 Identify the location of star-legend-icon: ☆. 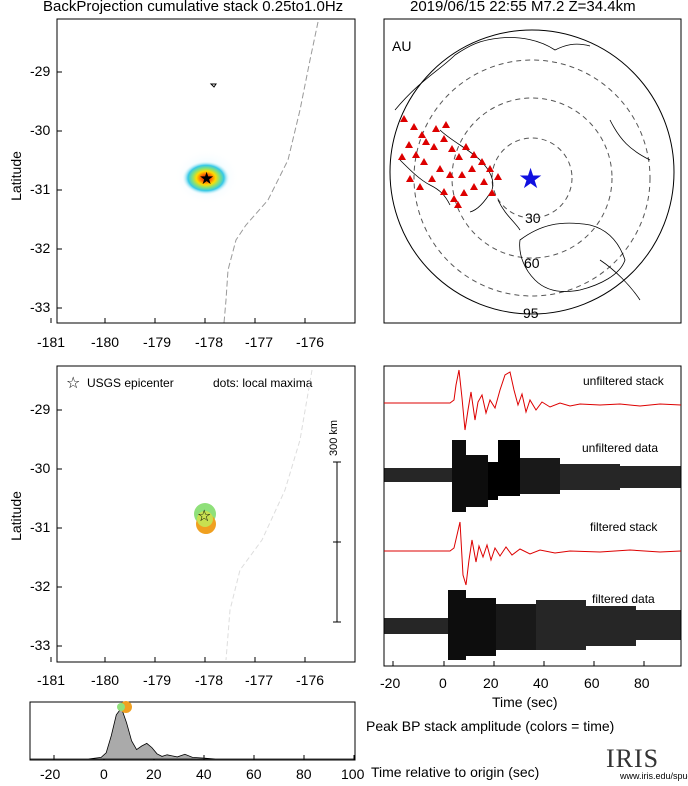
(73, 383).